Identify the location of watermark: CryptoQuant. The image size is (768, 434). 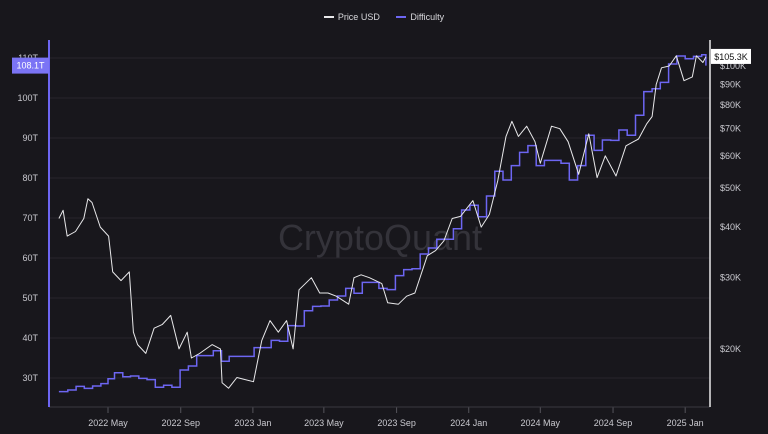
(380, 237).